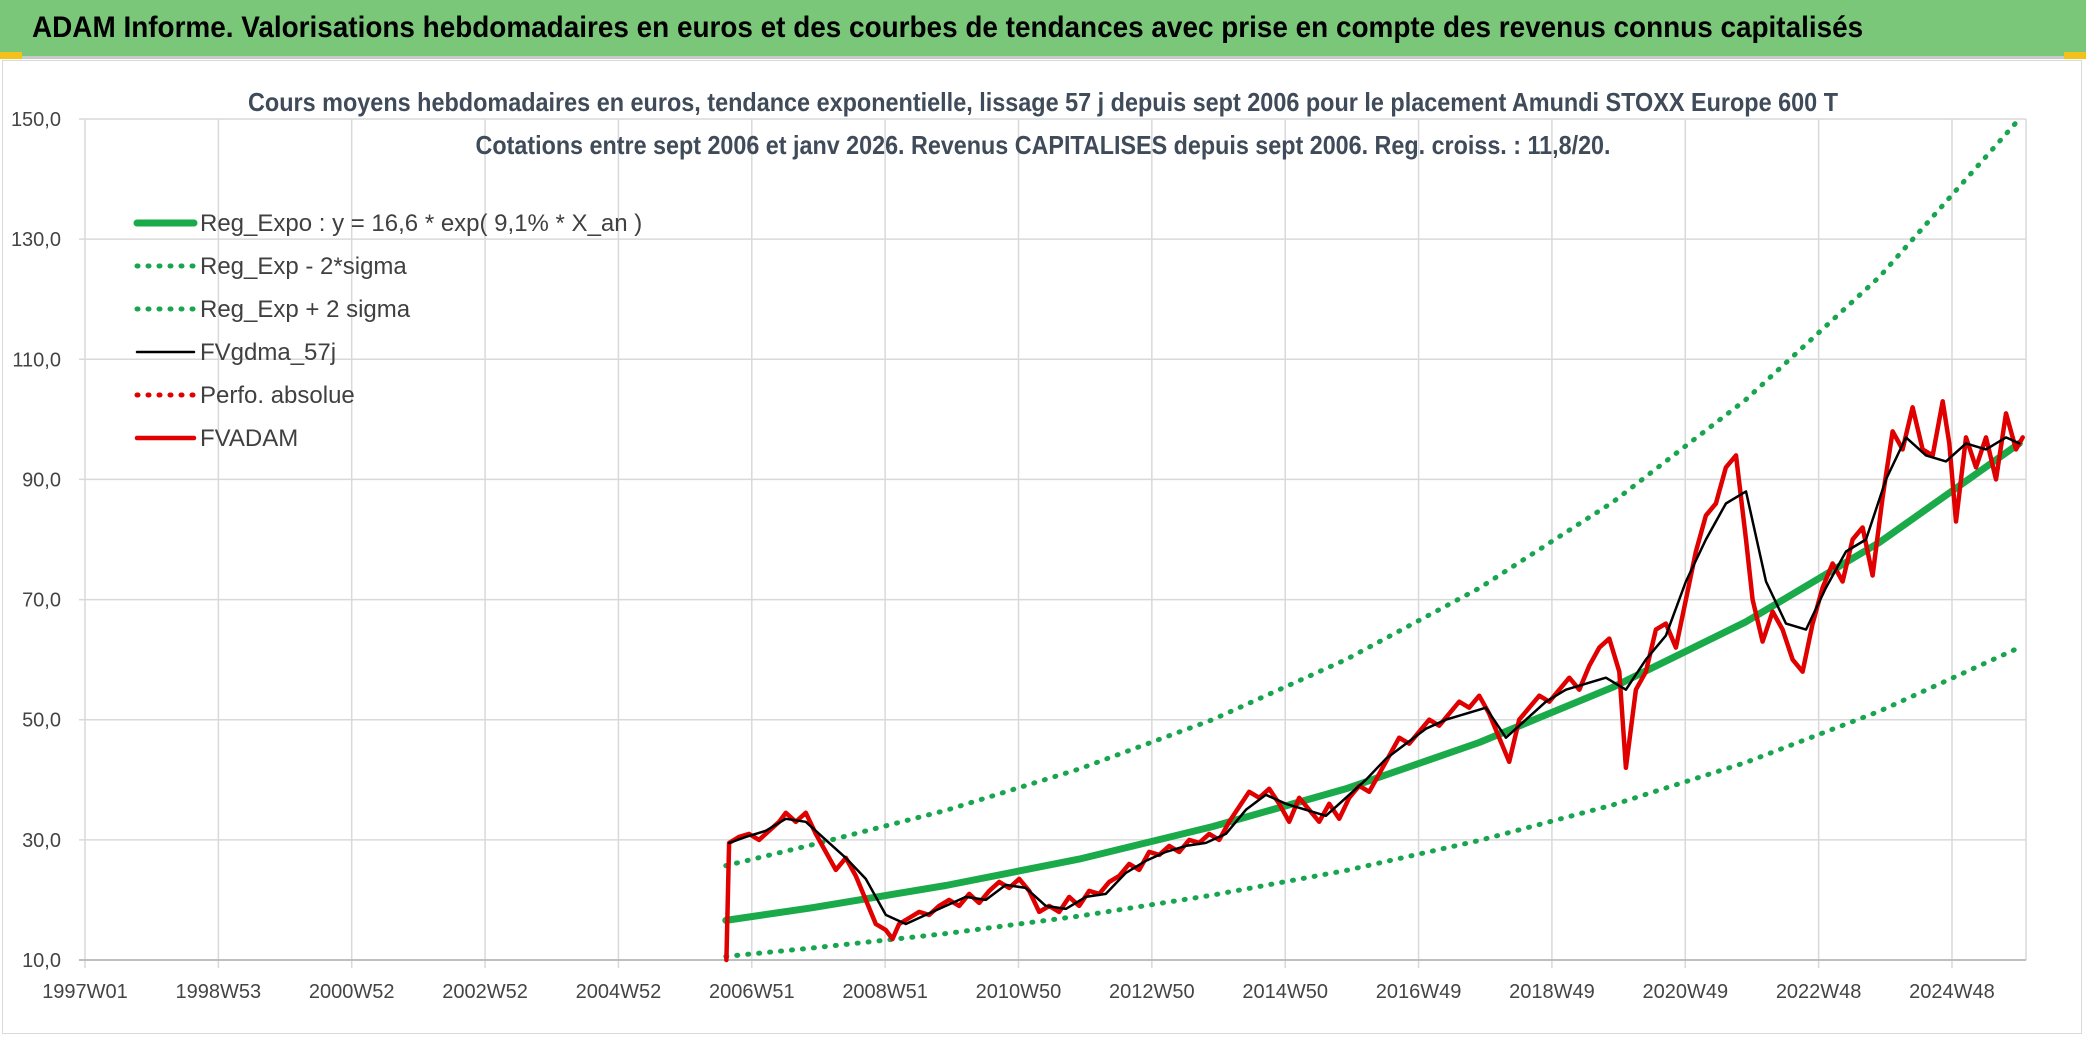 The image size is (2086, 1037). Describe the element at coordinates (352, 992) in the screenshot. I see `x-tick-label: 2000W52` at that location.